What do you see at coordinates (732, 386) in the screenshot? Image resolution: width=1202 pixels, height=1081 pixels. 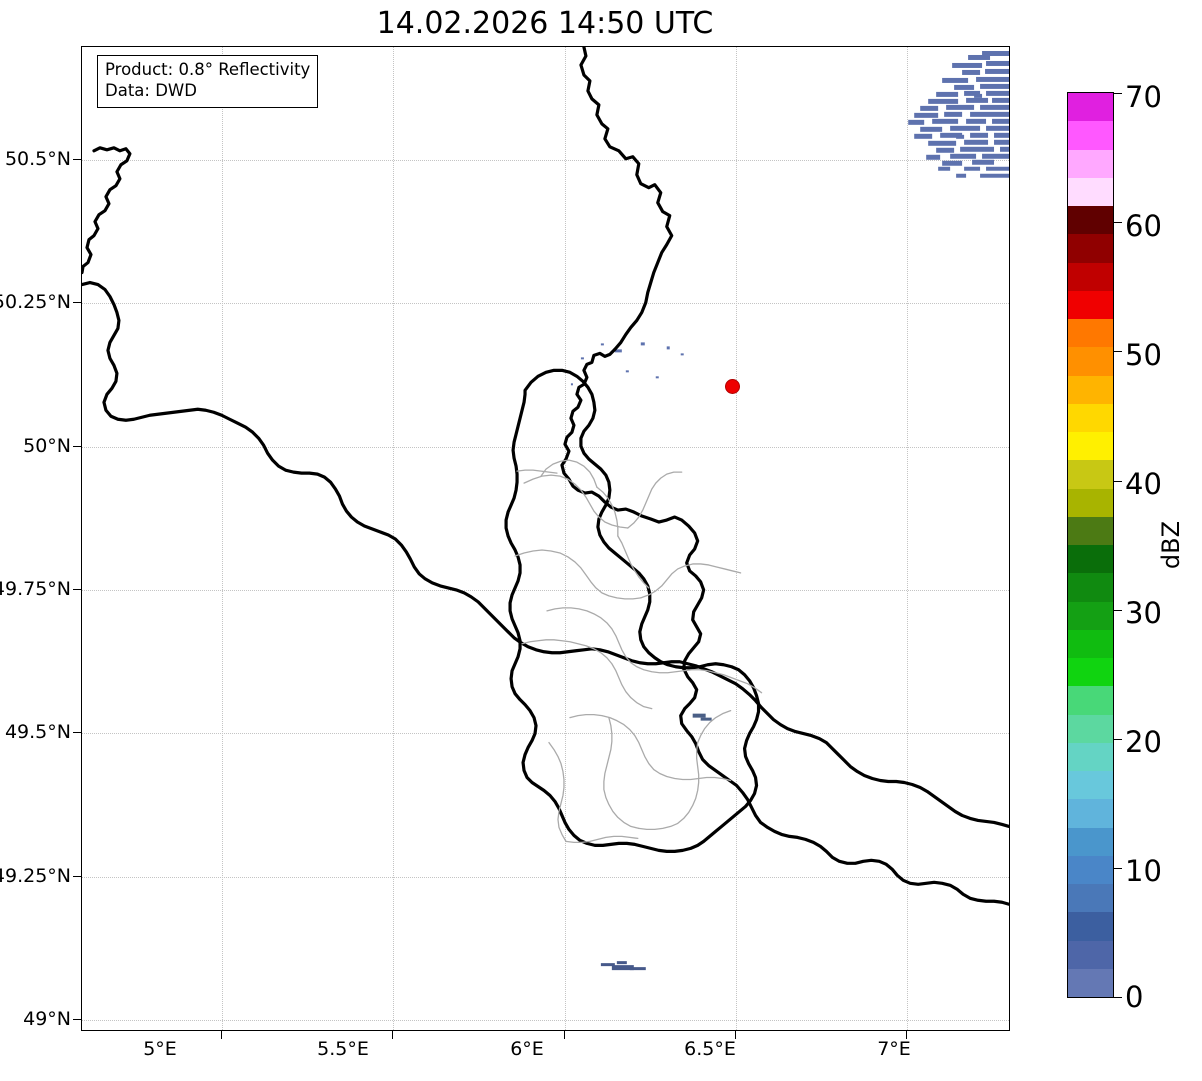 I see `radar-site-marker` at bounding box center [732, 386].